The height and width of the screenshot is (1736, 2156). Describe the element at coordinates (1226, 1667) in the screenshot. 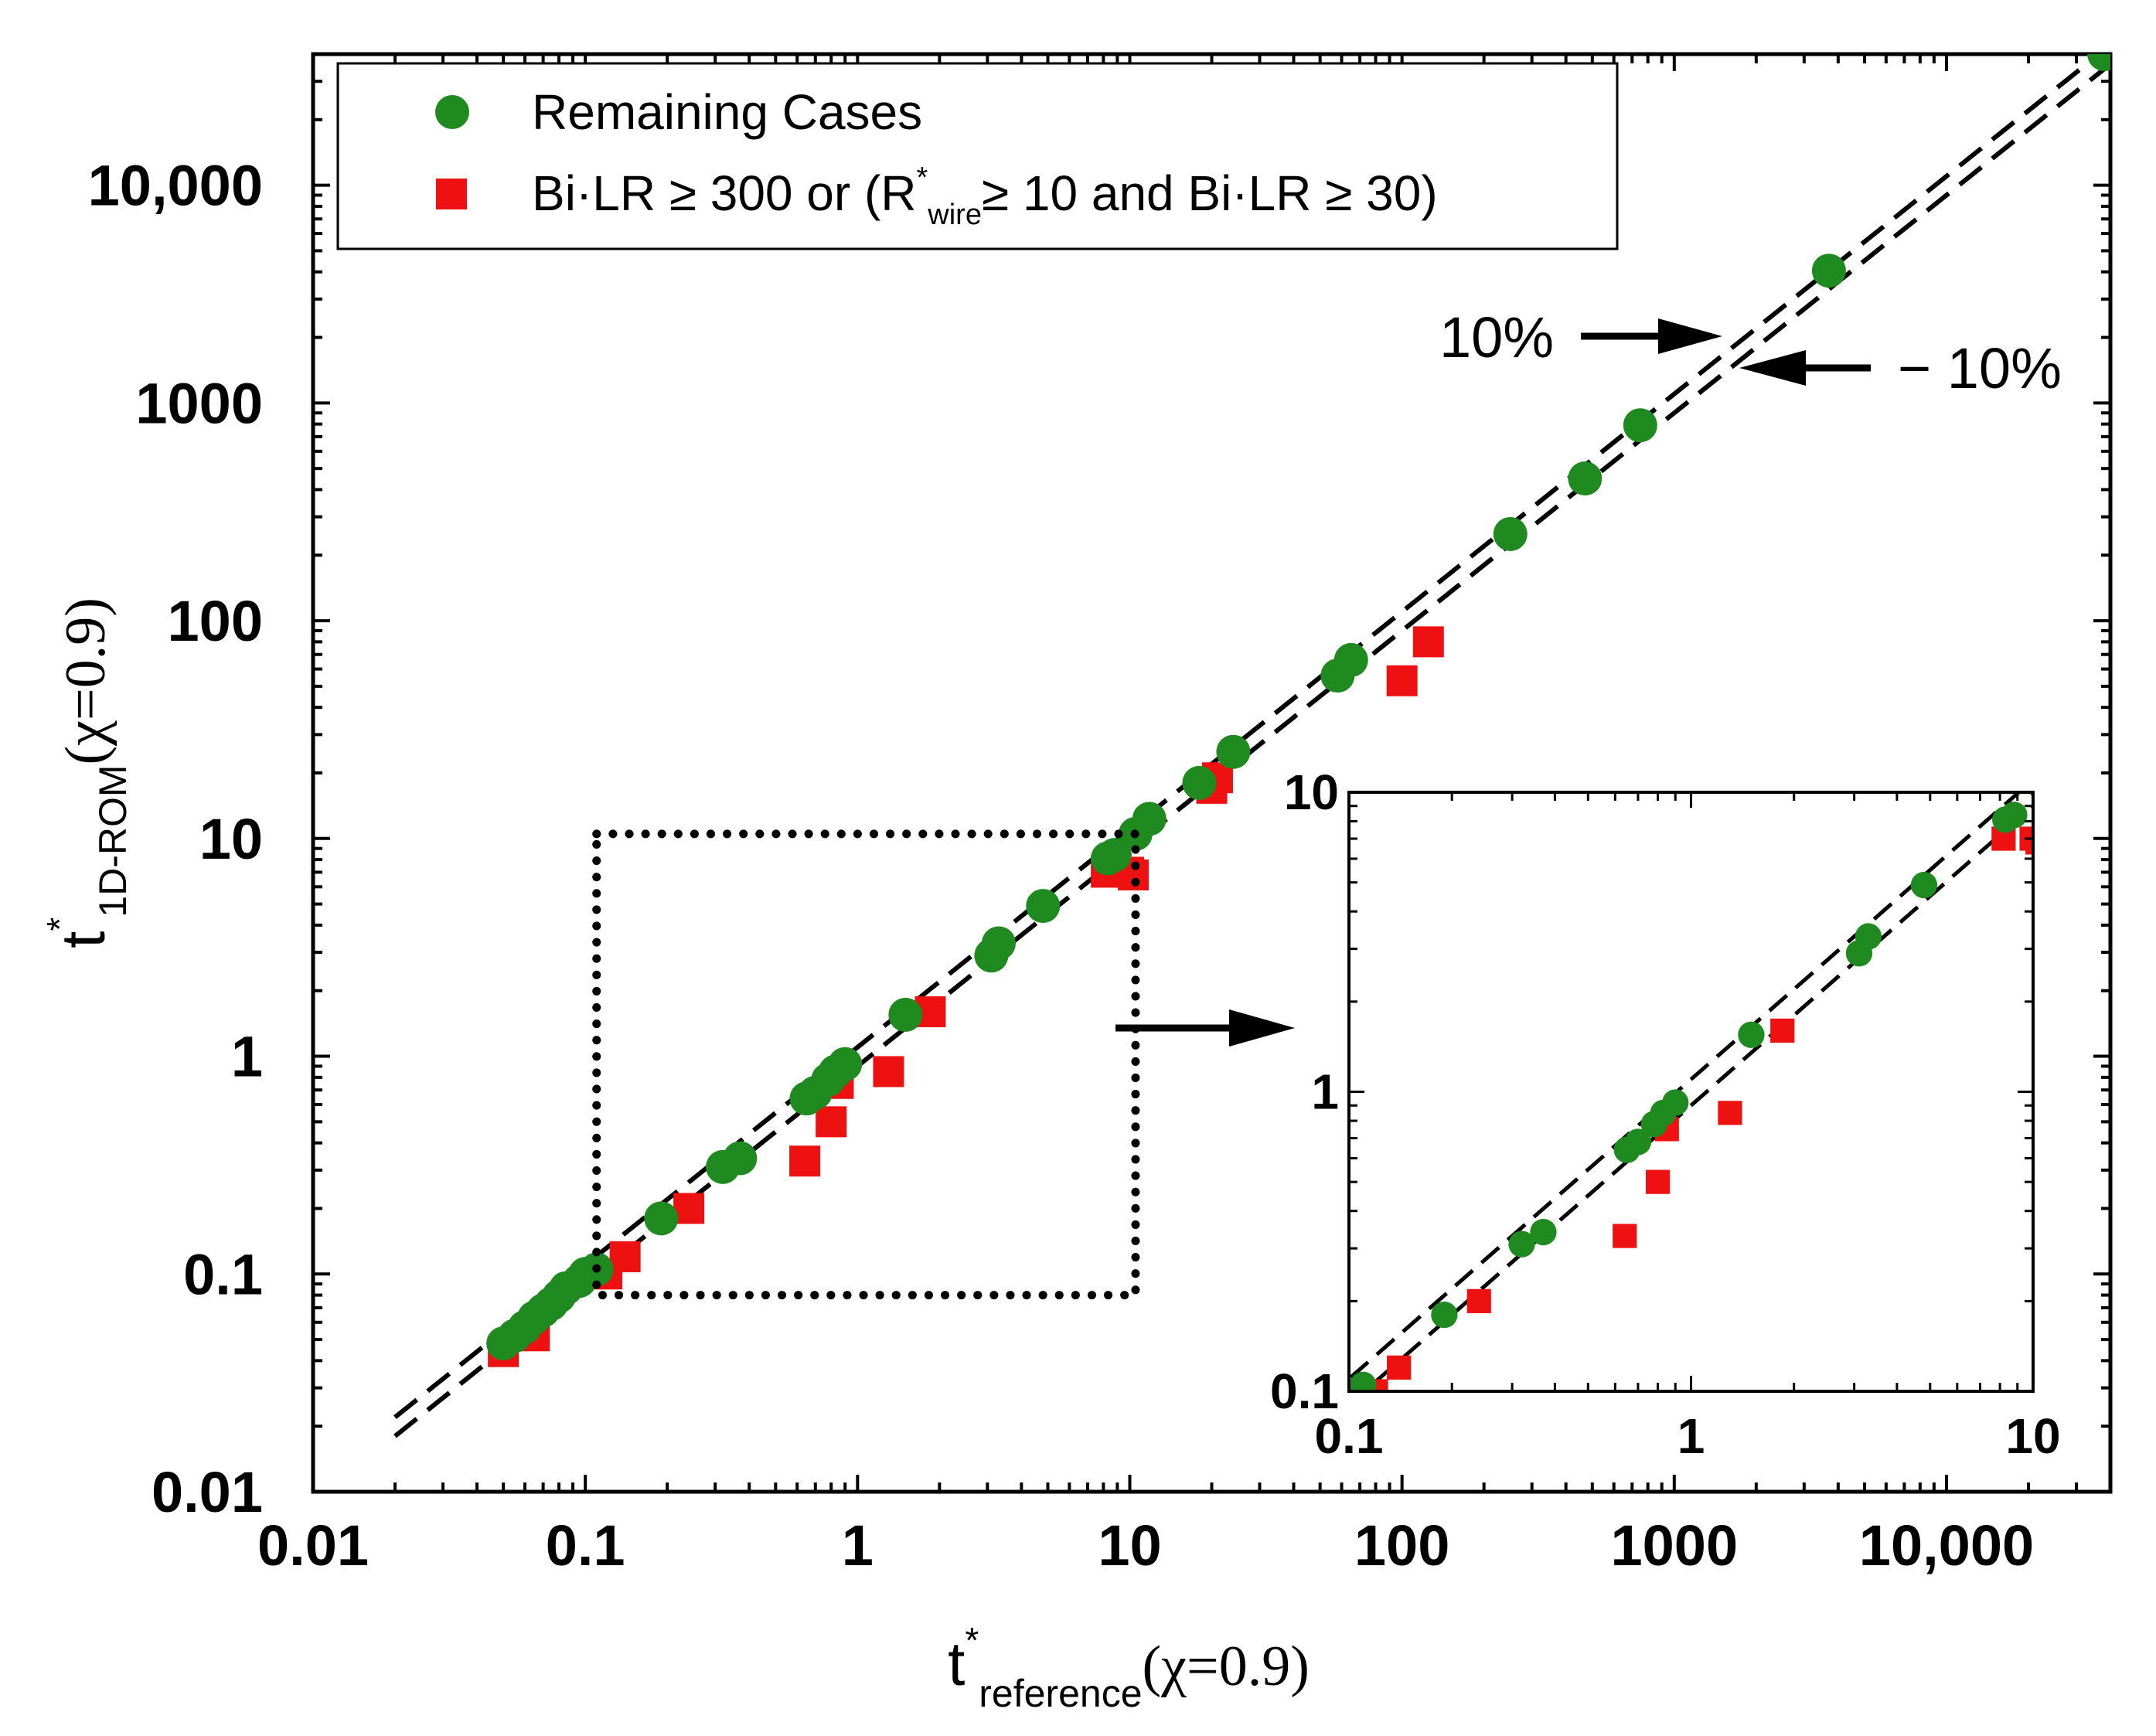

I see `x-axis-label-arg: (χ=0.9)` at that location.